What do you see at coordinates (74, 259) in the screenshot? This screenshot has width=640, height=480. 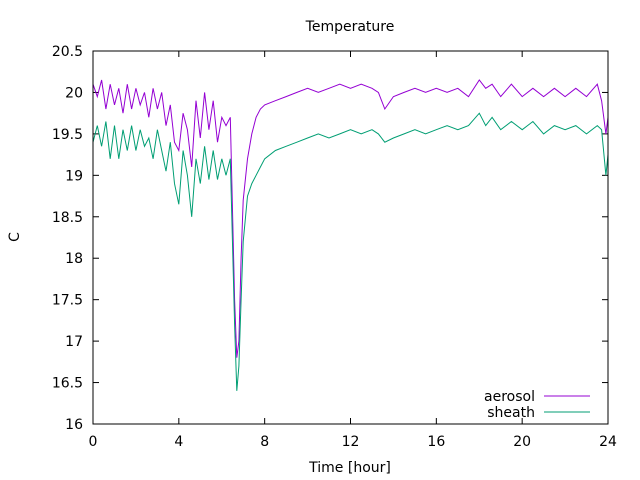 I see `y-tick-label: 18` at bounding box center [74, 259].